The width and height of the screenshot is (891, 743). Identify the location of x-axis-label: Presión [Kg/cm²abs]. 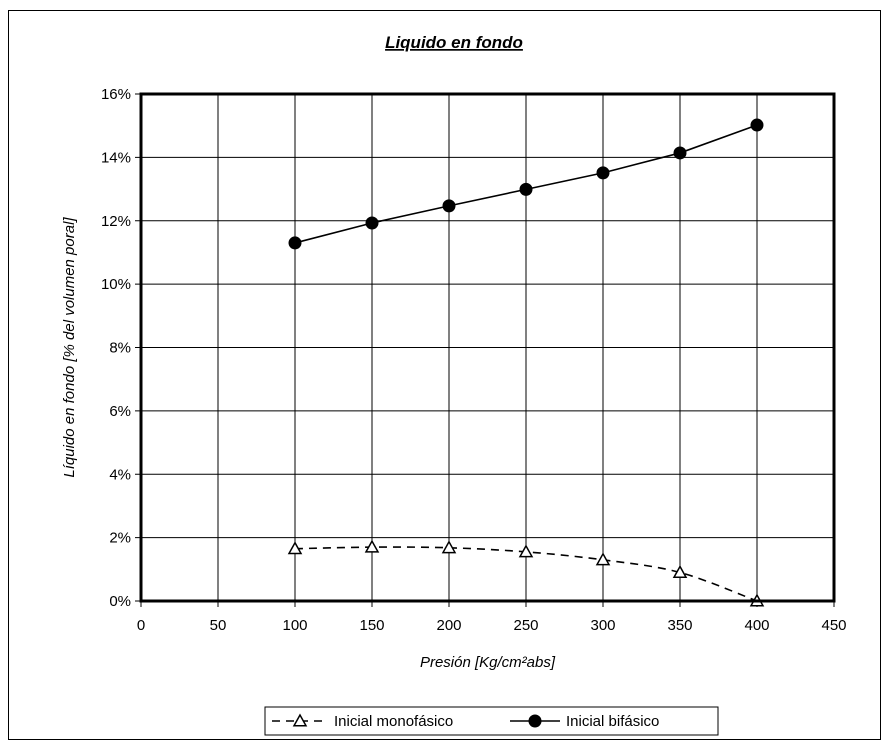
(488, 662).